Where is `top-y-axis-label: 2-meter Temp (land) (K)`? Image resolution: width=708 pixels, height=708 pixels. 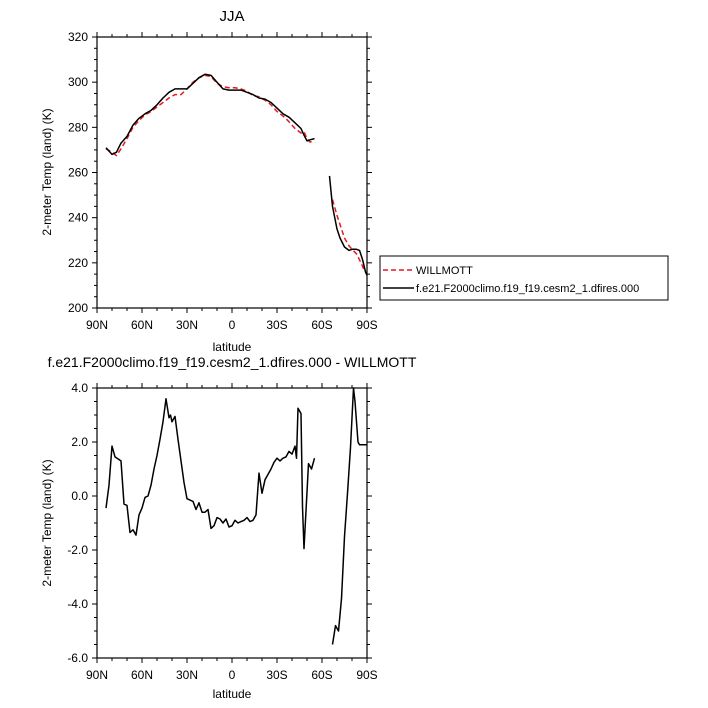
top-y-axis-label: 2-meter Temp (land) (K) is located at coordinates (47, 171).